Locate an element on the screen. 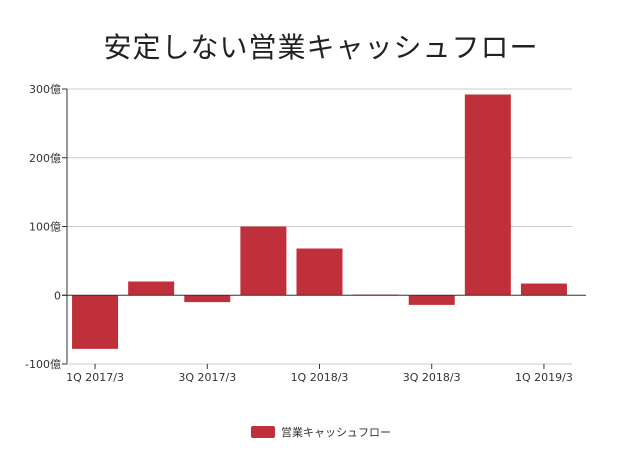  y-tick-label: 300億 is located at coordinates (45, 89).